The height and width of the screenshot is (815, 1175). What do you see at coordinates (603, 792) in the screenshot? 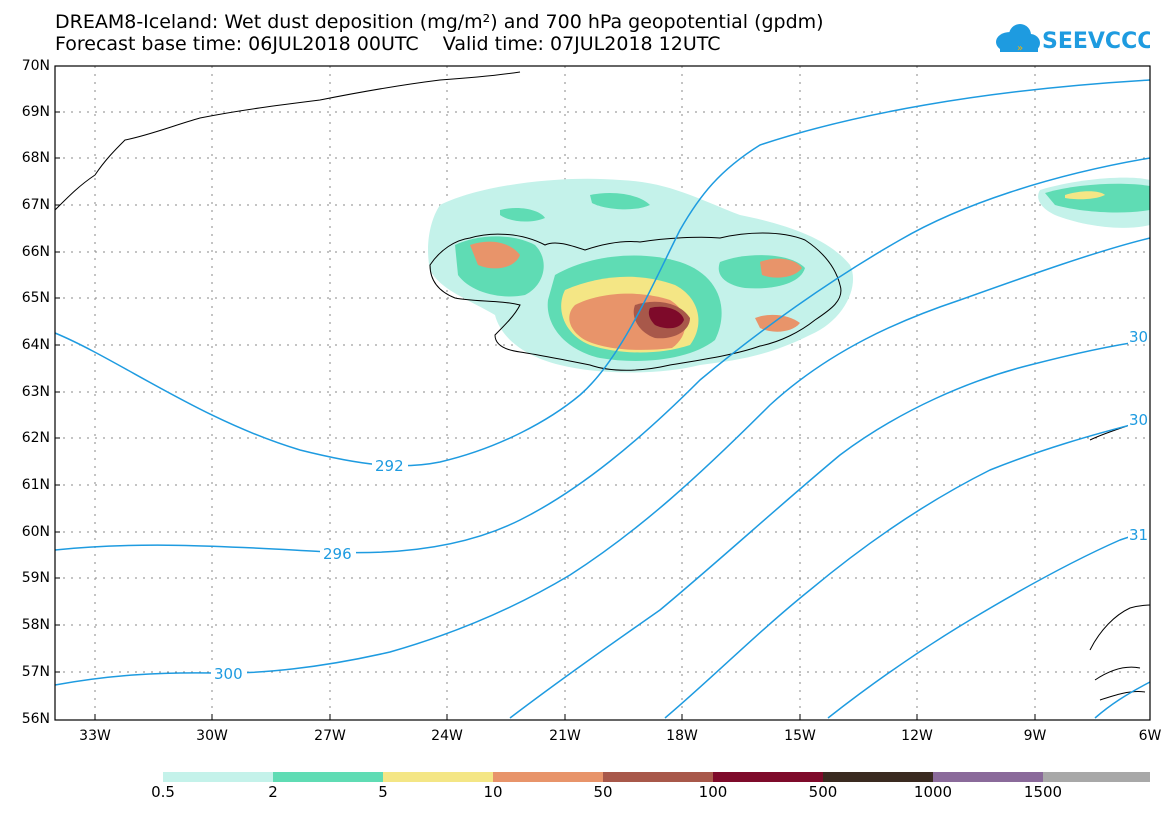
I see `legend-label: 50` at bounding box center [603, 792].